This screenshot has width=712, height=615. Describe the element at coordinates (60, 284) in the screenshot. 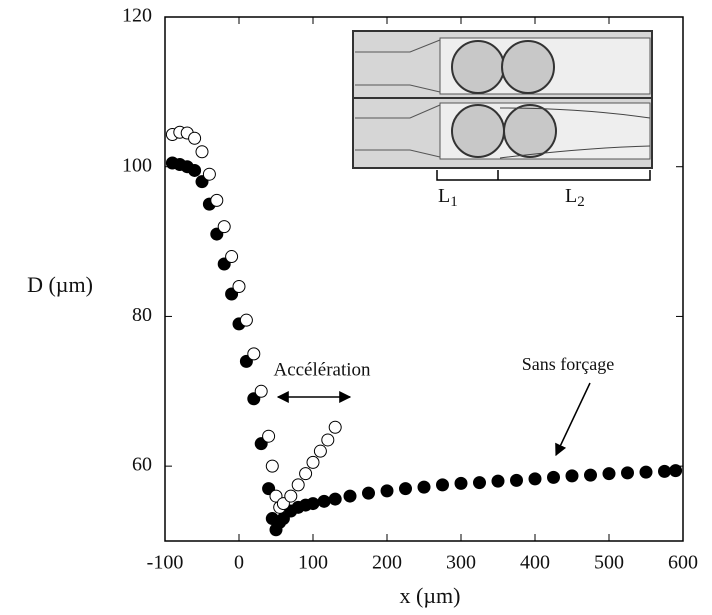

I see `y-axis-label: D (µm)` at that location.